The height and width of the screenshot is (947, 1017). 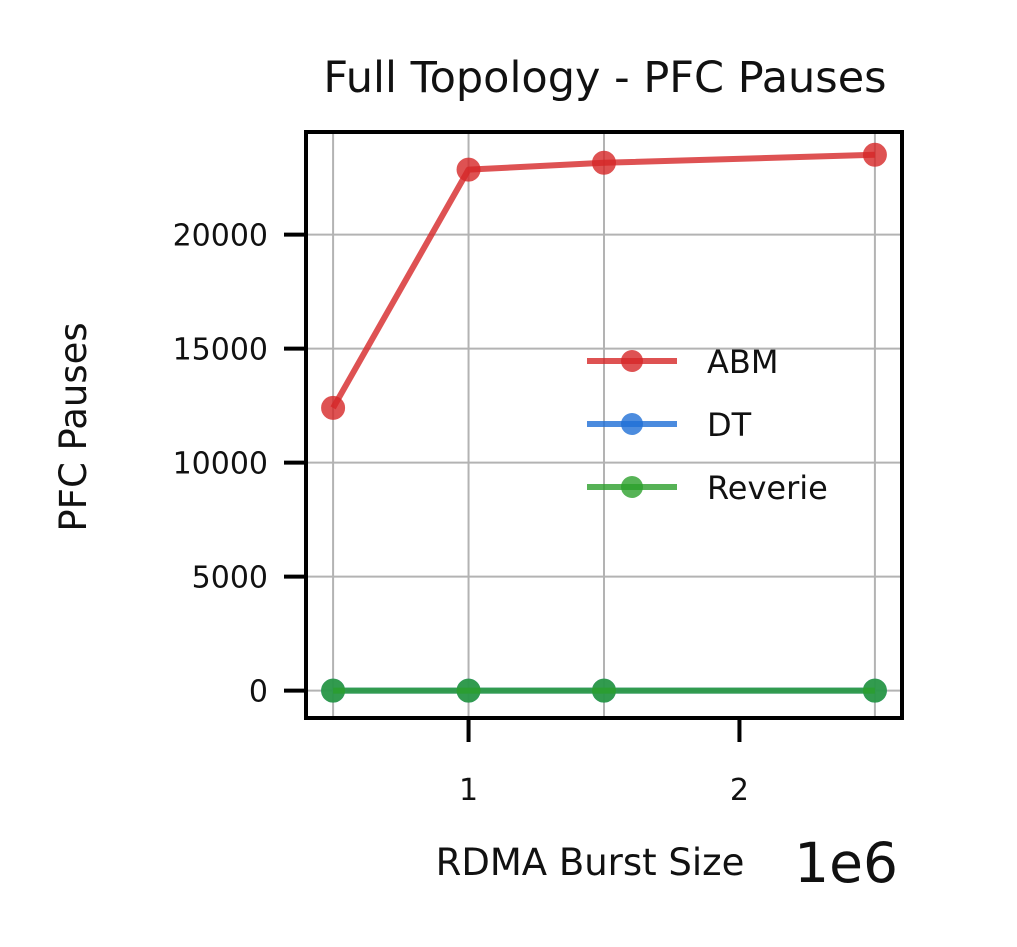 I want to click on x-tick-label: 2, so click(x=739, y=790).